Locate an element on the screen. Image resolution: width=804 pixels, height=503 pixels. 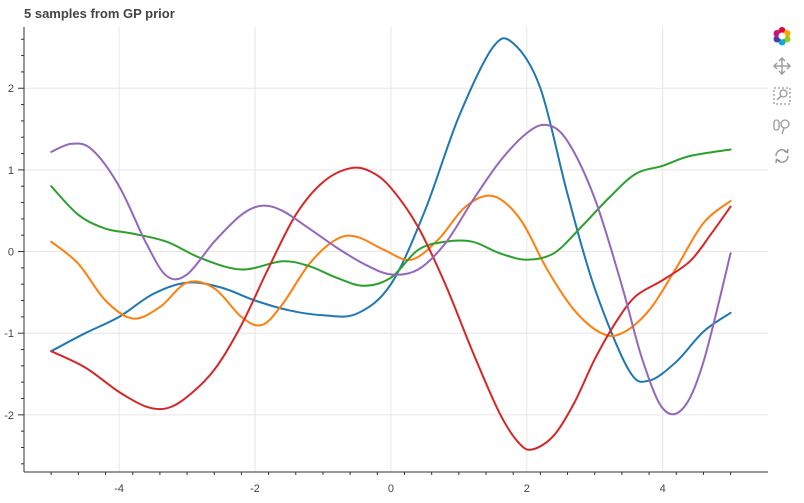
x-tick-label: 0 is located at coordinates (391, 489).